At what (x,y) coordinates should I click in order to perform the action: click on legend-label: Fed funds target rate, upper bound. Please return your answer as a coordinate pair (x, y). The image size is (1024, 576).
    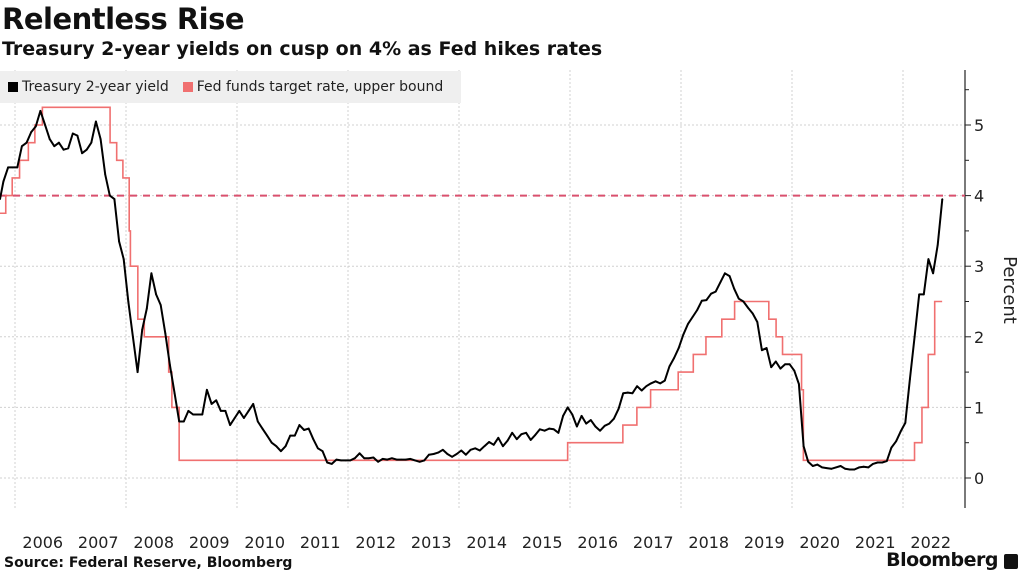
    Looking at the image, I should click on (320, 87).